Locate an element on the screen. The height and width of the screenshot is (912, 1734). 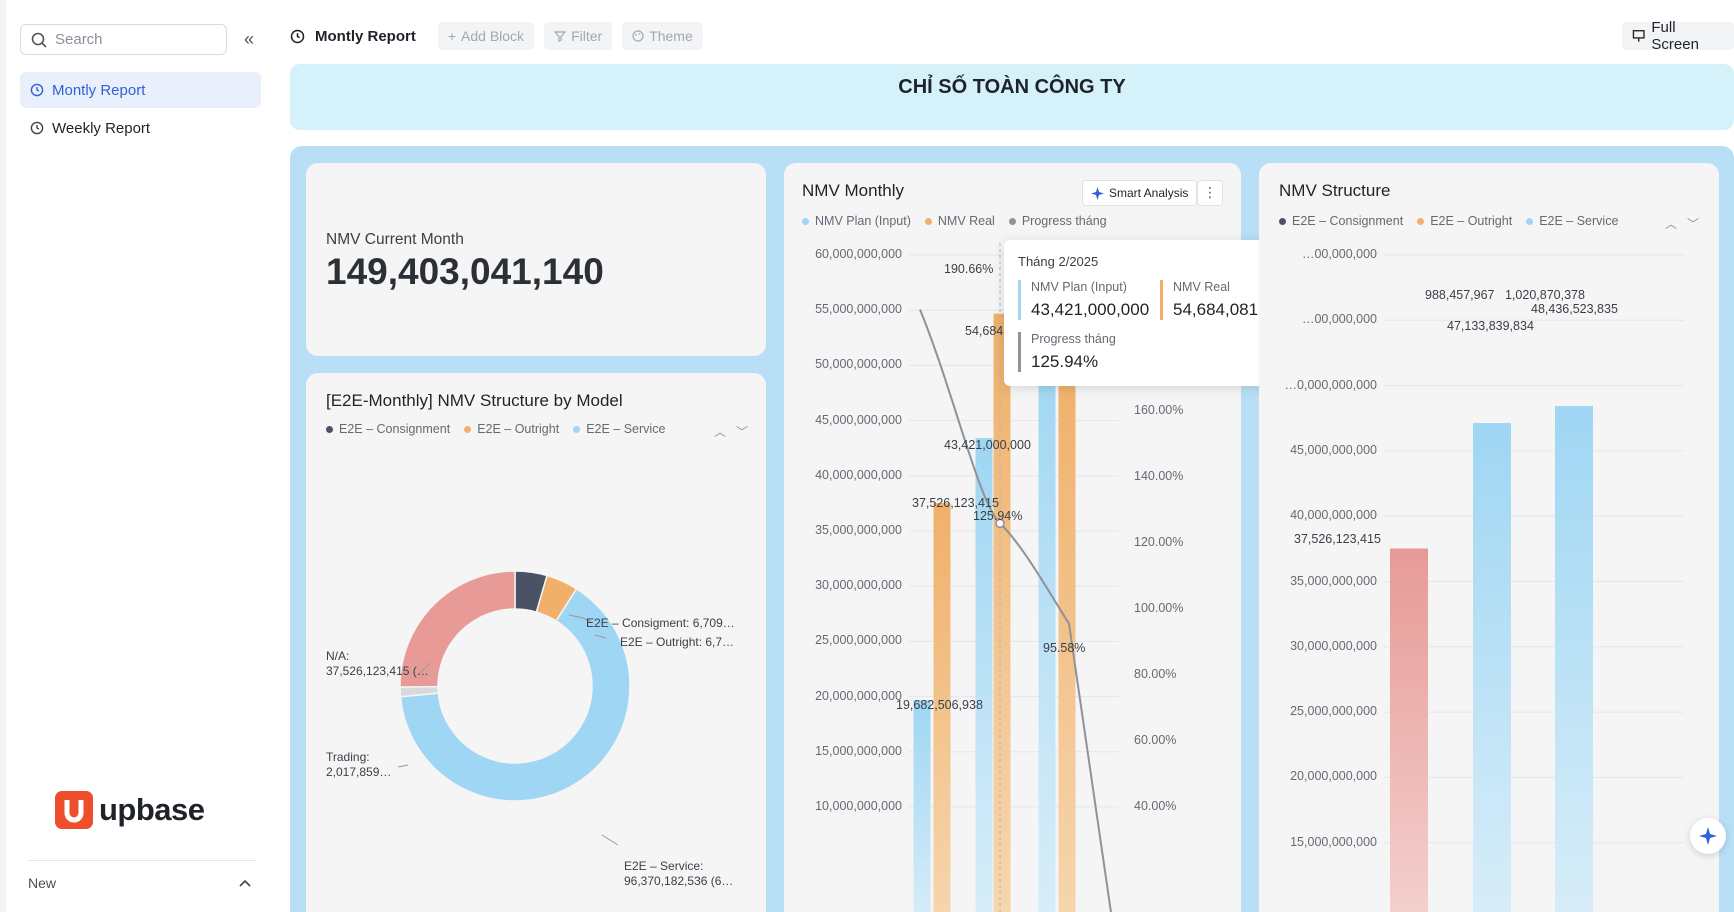
leader-line-consignment is located at coordinates (580, 618).